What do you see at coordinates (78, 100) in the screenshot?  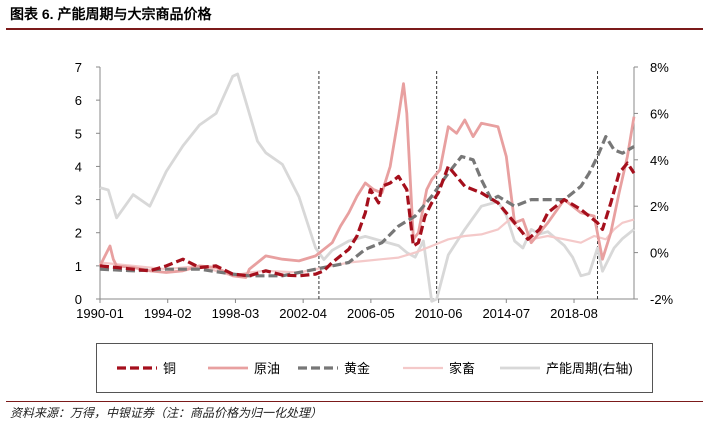 I see `y-left-tick-label: 6` at bounding box center [78, 100].